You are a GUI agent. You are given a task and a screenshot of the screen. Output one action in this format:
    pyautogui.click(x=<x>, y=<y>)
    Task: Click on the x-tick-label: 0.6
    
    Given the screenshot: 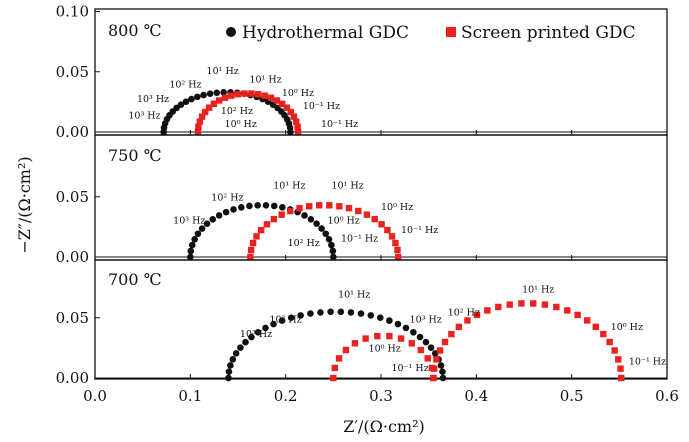 What is the action you would take?
    pyautogui.click(x=667, y=396)
    